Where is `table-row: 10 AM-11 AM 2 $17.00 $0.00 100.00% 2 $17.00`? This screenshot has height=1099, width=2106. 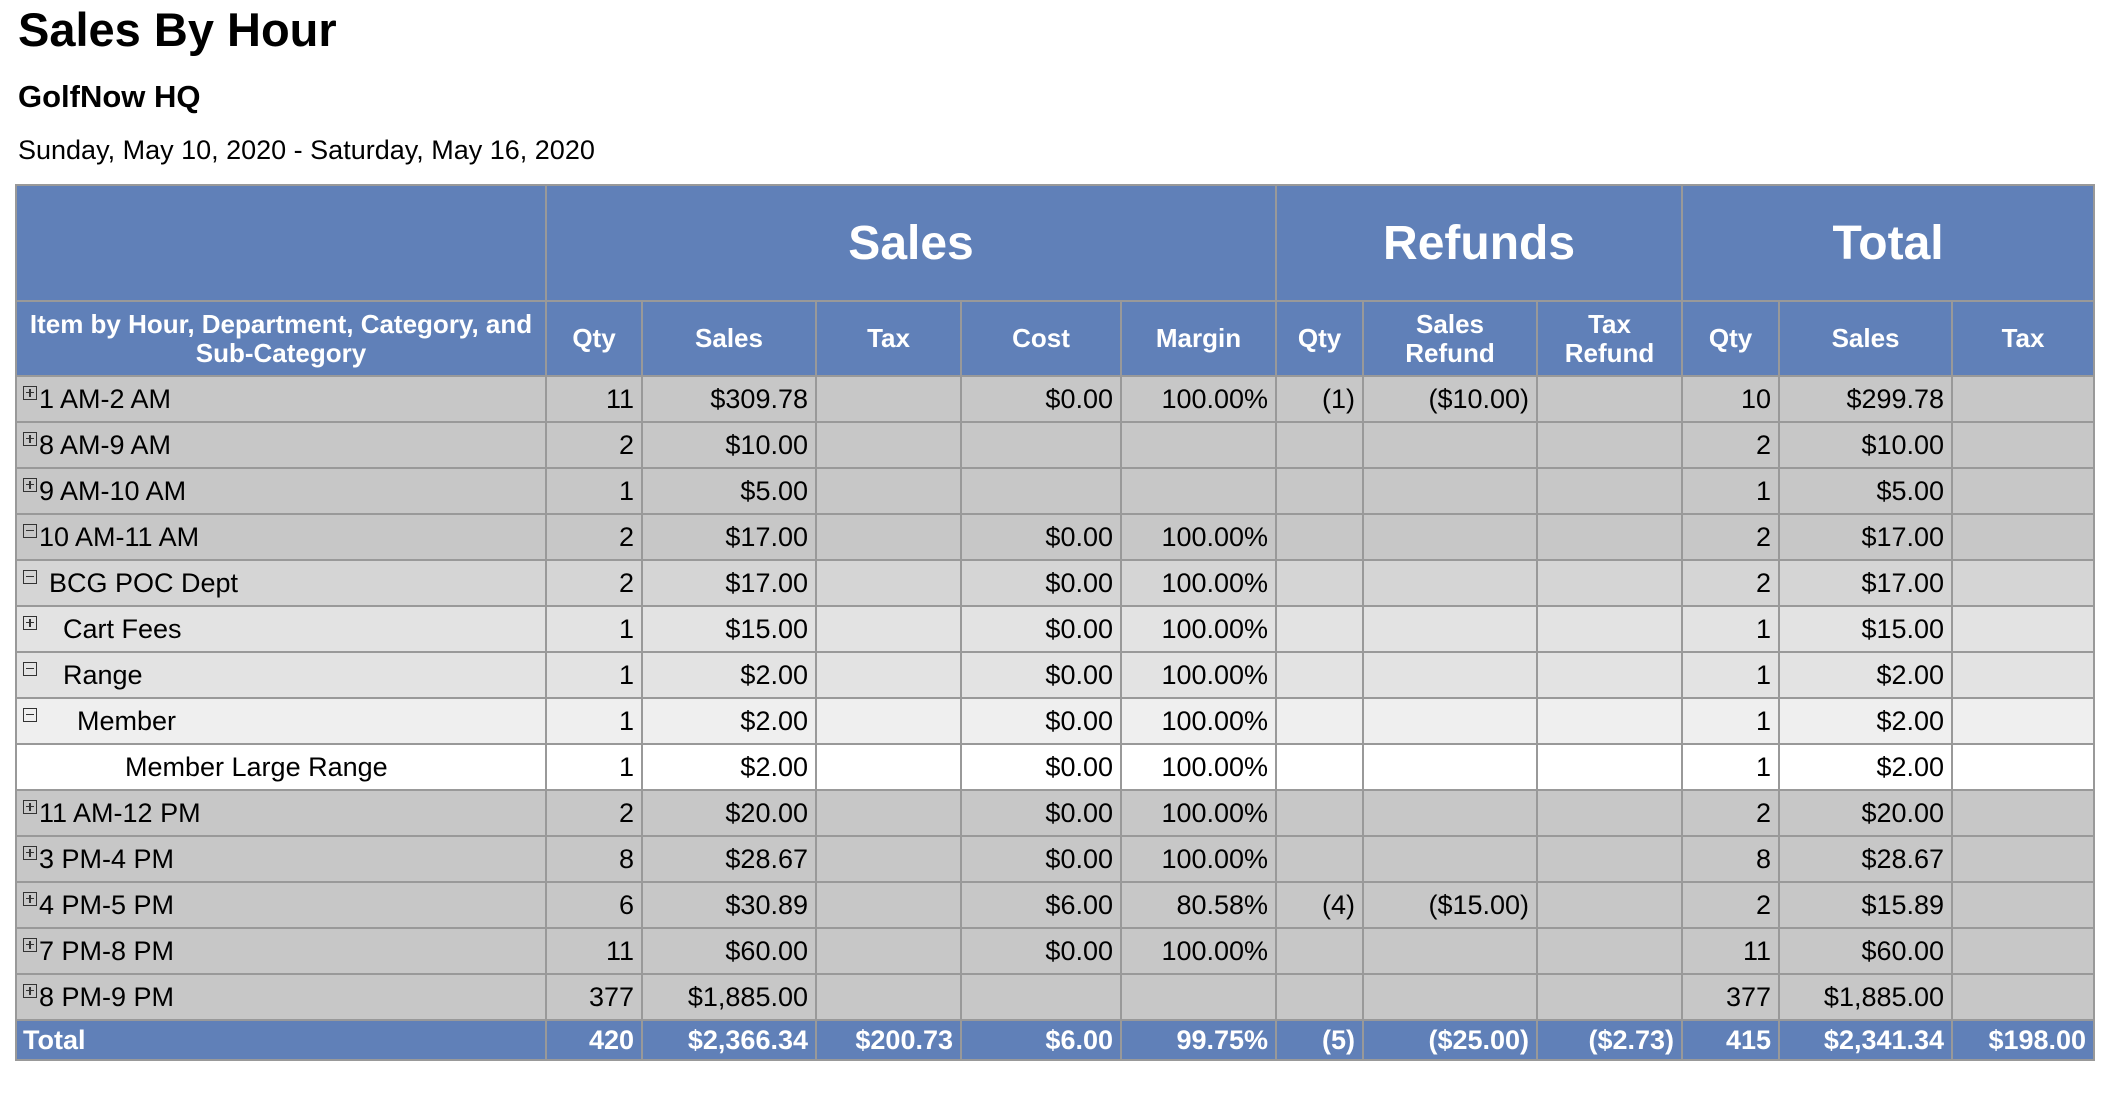
table-row: 10 AM-11 AM 2 $17.00 $0.00 100.00% 2 $17.00 is located at coordinates (1055, 537).